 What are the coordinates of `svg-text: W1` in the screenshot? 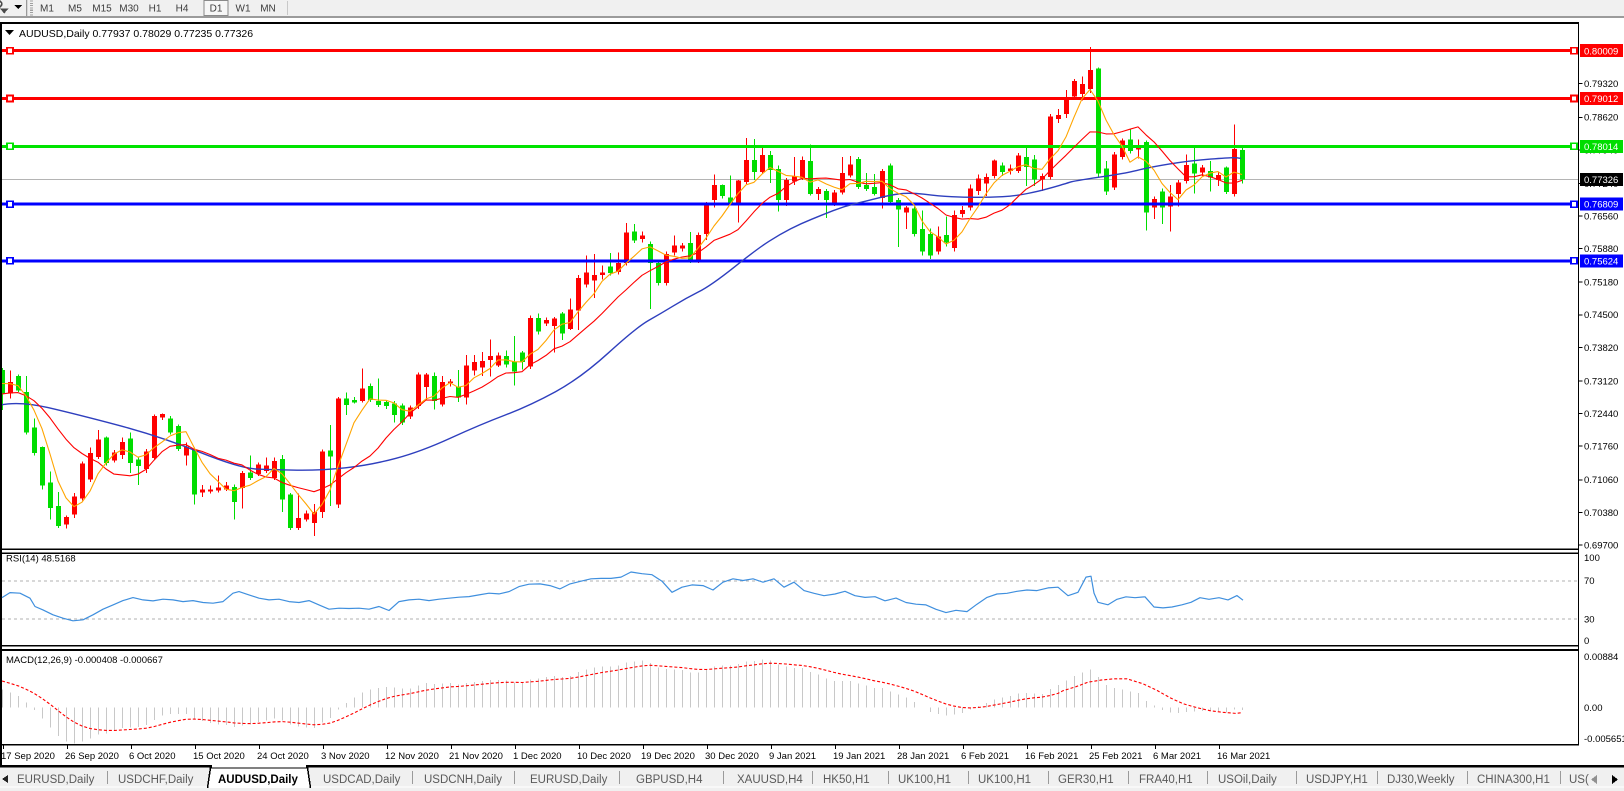 It's located at (243, 9).